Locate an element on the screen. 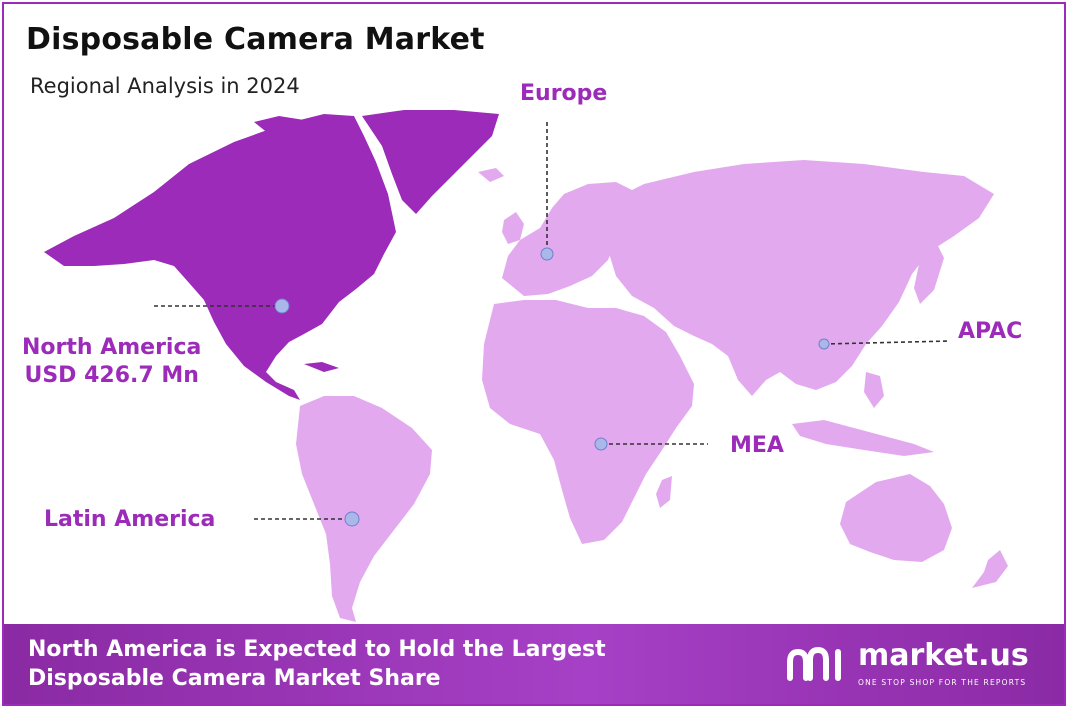 Image resolution: width=1070 pixels, height=710 pixels. label-north-america-value: USD 426.7 Mn is located at coordinates (111, 375).